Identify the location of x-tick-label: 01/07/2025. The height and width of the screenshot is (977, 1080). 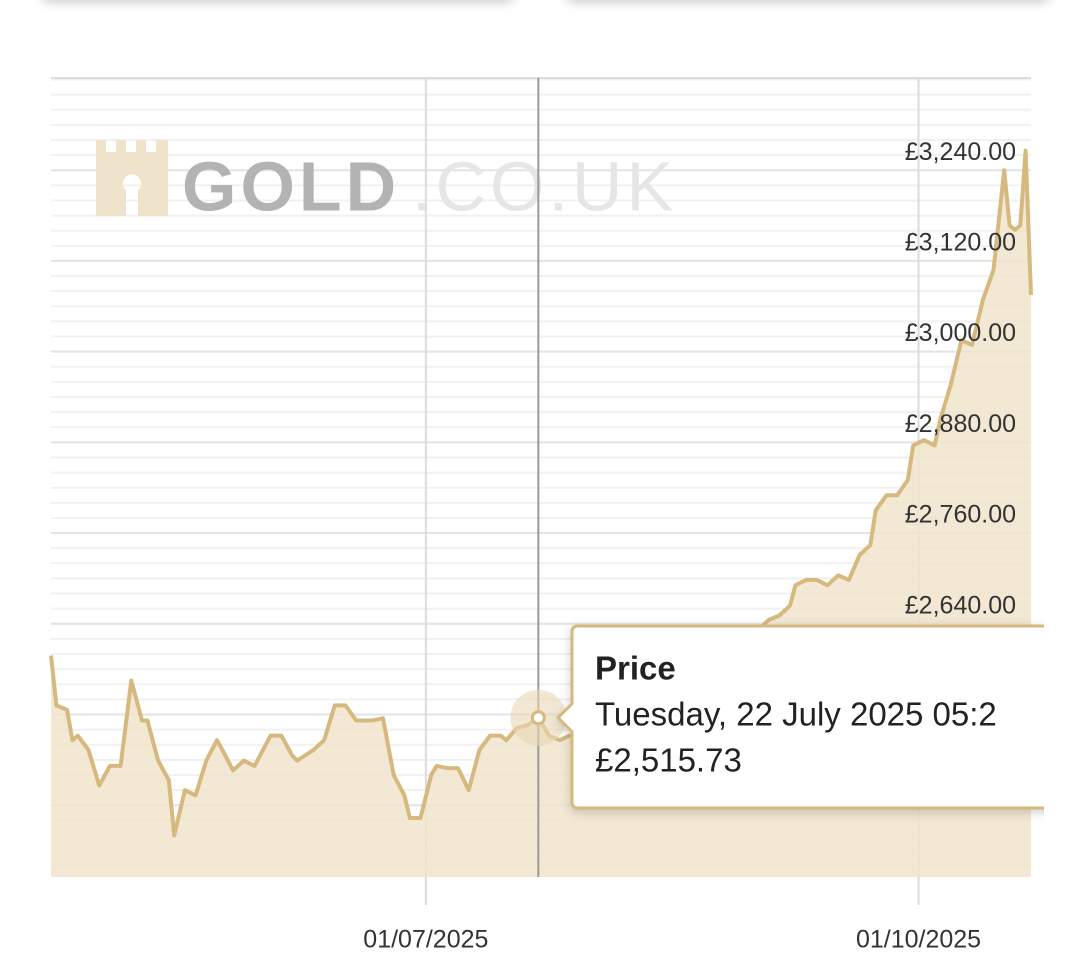
(425, 940).